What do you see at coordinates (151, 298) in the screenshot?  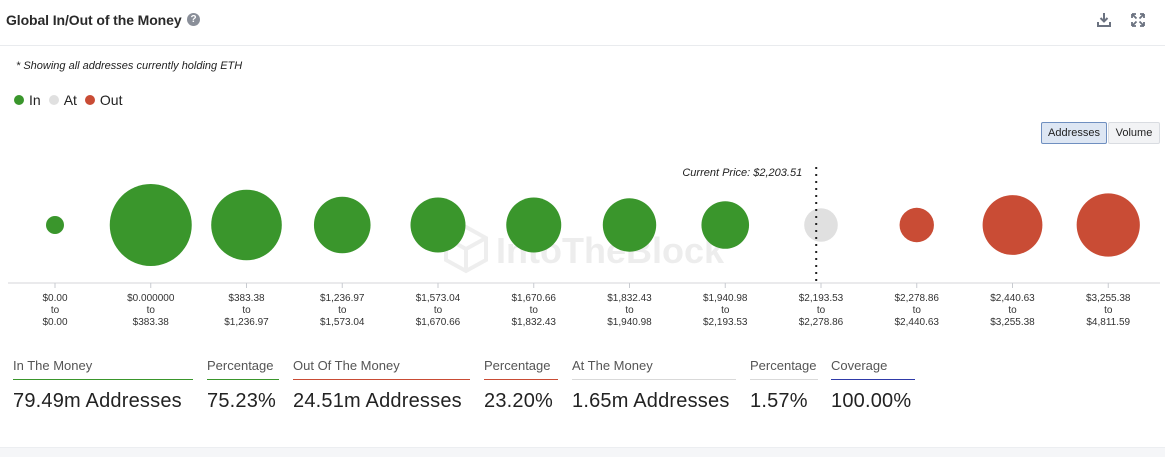 I see `tick-label-low: $0.000000` at bounding box center [151, 298].